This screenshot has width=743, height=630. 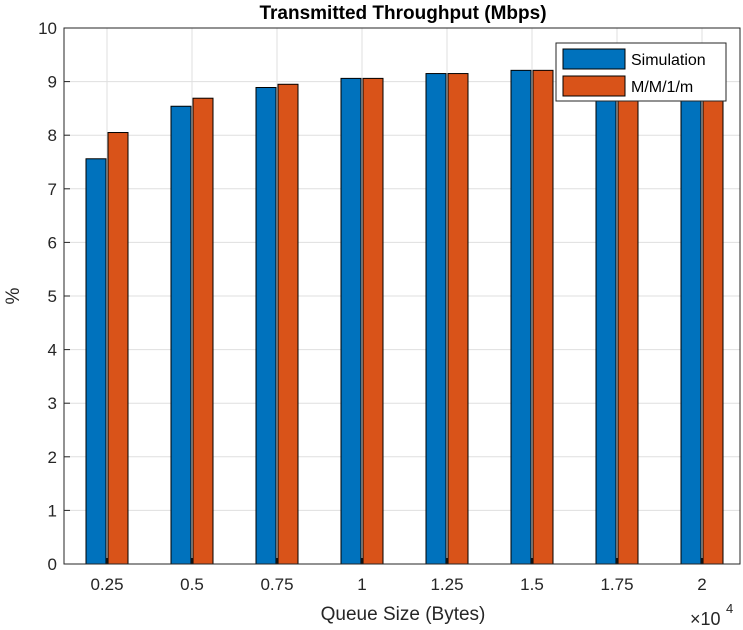 I want to click on y-tick-label: 8, so click(x=52, y=135).